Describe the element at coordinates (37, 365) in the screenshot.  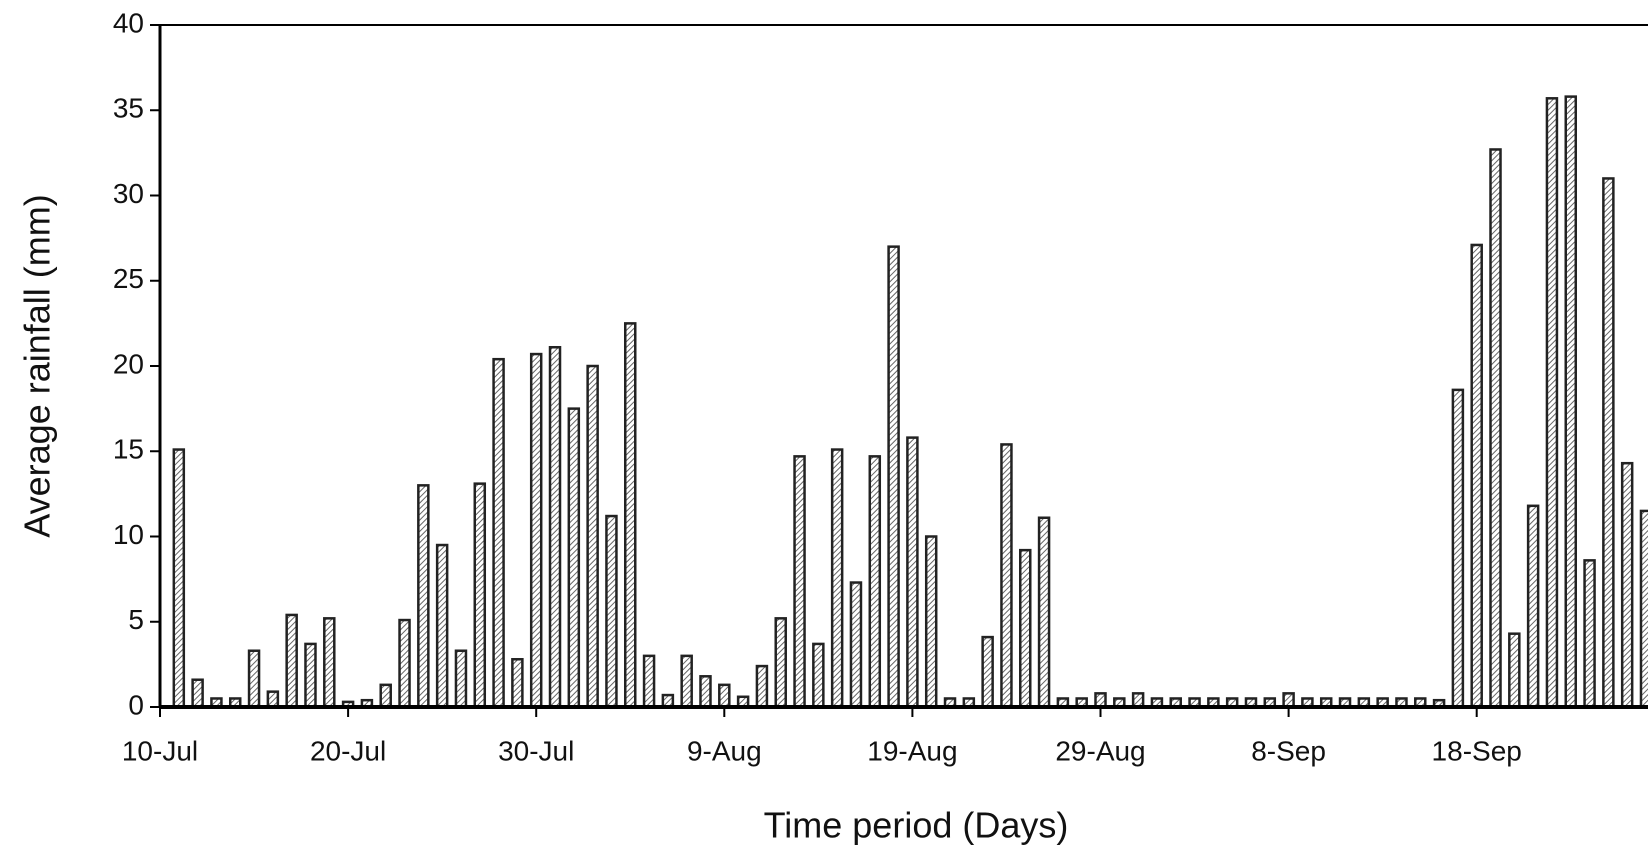
I see `y-axis-title: Average rainfall (mm)` at that location.